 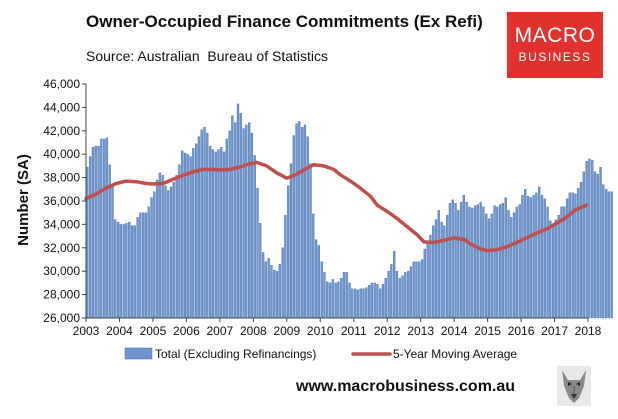 I want to click on y-tick-label: 42,000, so click(x=61, y=131).